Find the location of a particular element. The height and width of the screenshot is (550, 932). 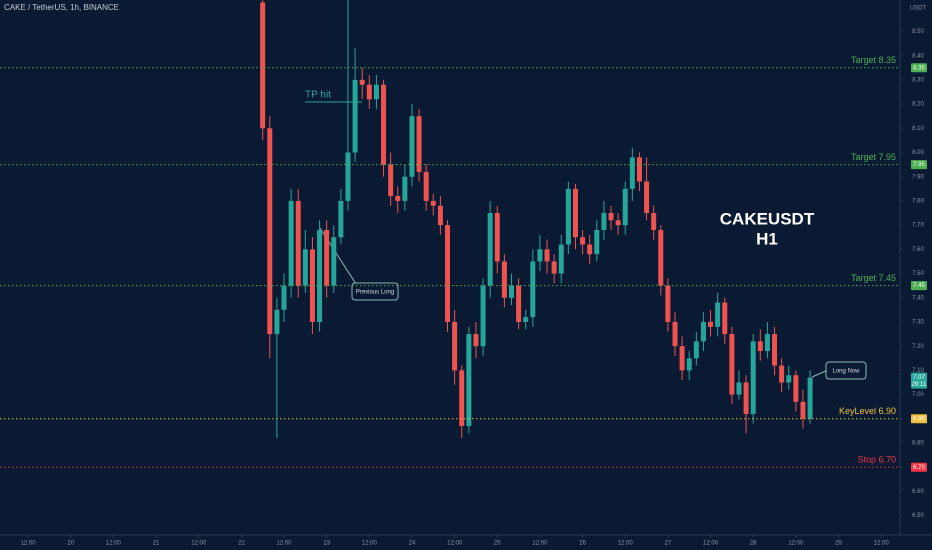

y-tick-label: 6.60 is located at coordinates (918, 492).